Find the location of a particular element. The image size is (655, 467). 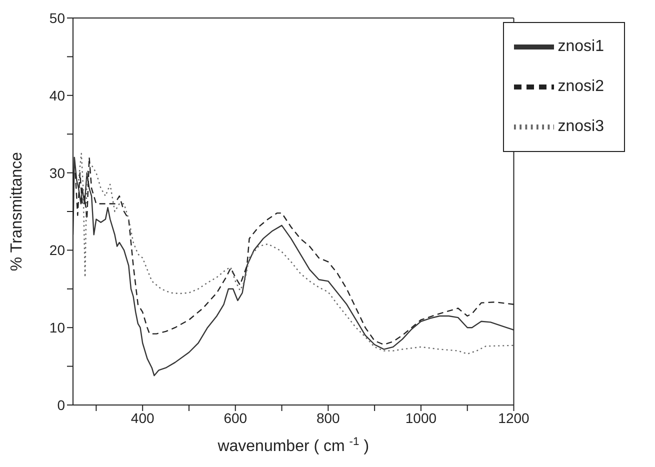

y-tick-label: 10 is located at coordinates (57, 328).